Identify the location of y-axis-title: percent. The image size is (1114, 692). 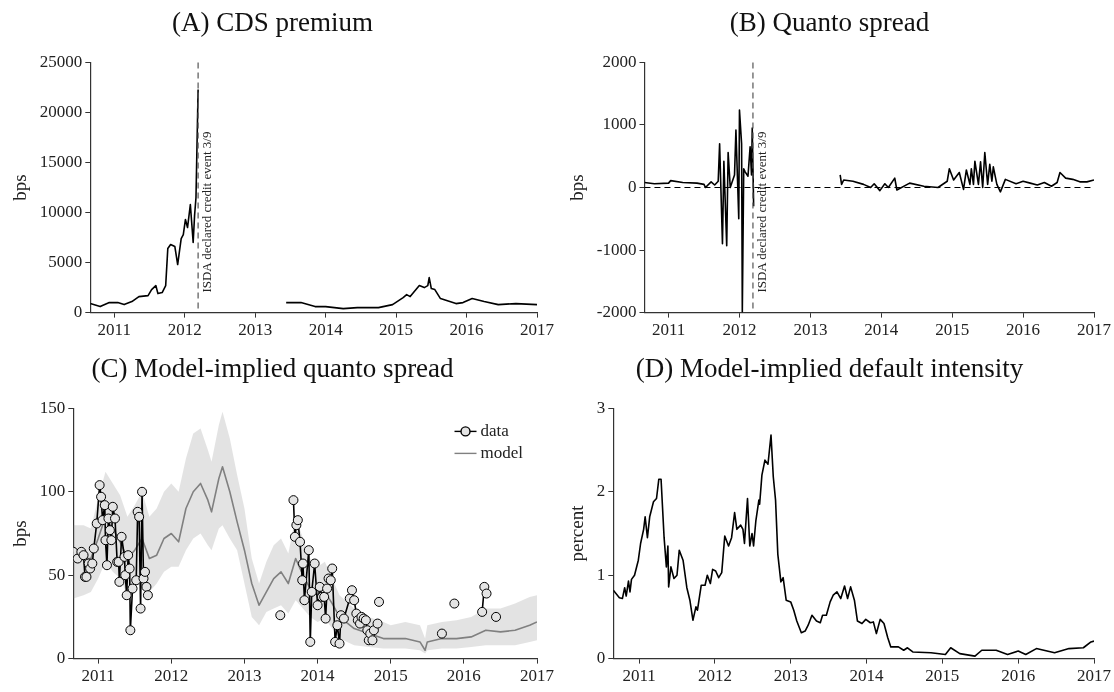
(577, 533).